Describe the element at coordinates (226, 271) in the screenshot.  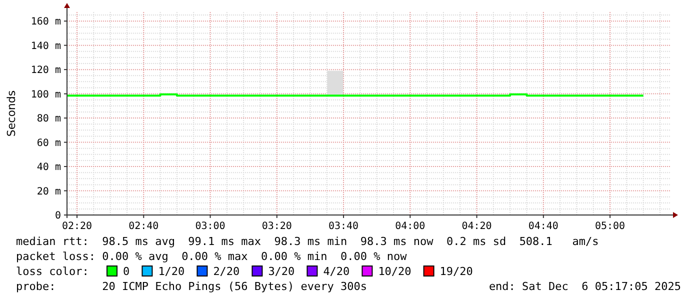
I see `legend-label: 2/20` at that location.